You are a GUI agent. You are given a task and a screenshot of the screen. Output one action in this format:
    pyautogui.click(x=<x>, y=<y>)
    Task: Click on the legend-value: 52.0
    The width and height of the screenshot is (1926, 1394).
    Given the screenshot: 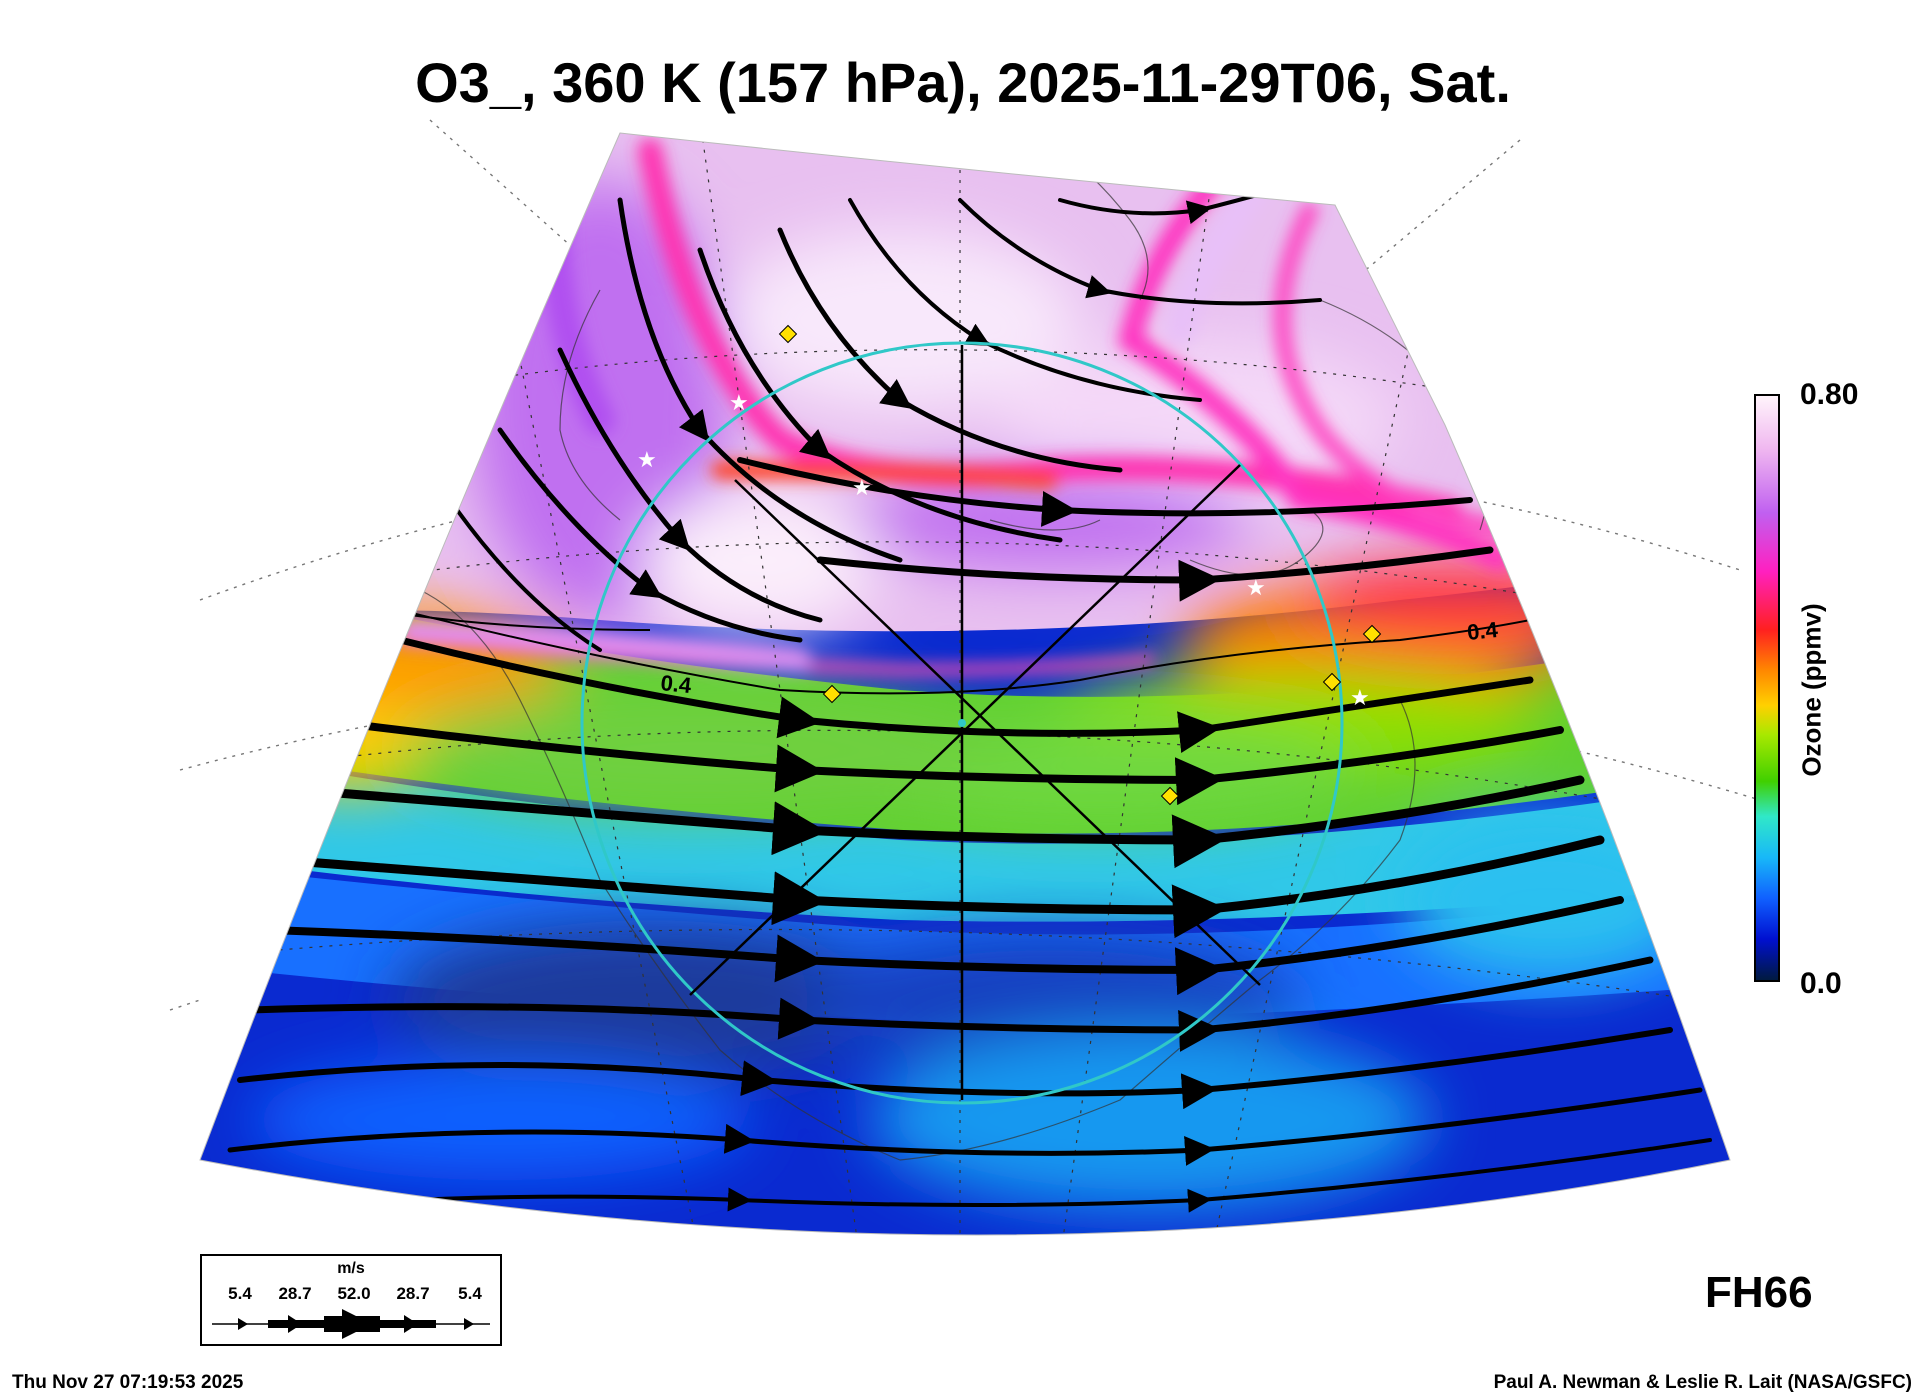 What is the action you would take?
    pyautogui.click(x=354, y=1293)
    